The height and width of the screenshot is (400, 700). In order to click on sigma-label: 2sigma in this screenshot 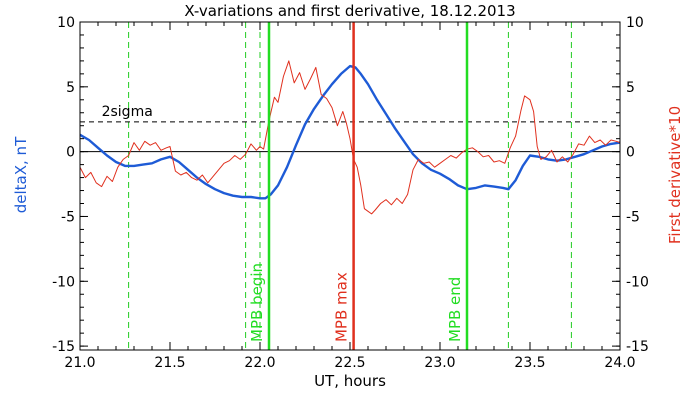, I will do `click(127, 112)`.